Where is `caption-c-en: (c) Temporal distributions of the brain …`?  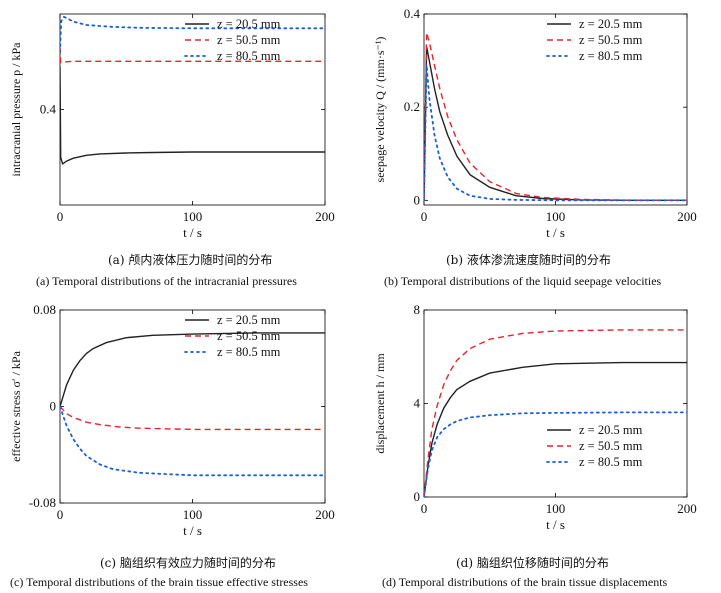
caption-c-en: (c) Temporal distributions of the brain … is located at coordinates (159, 582).